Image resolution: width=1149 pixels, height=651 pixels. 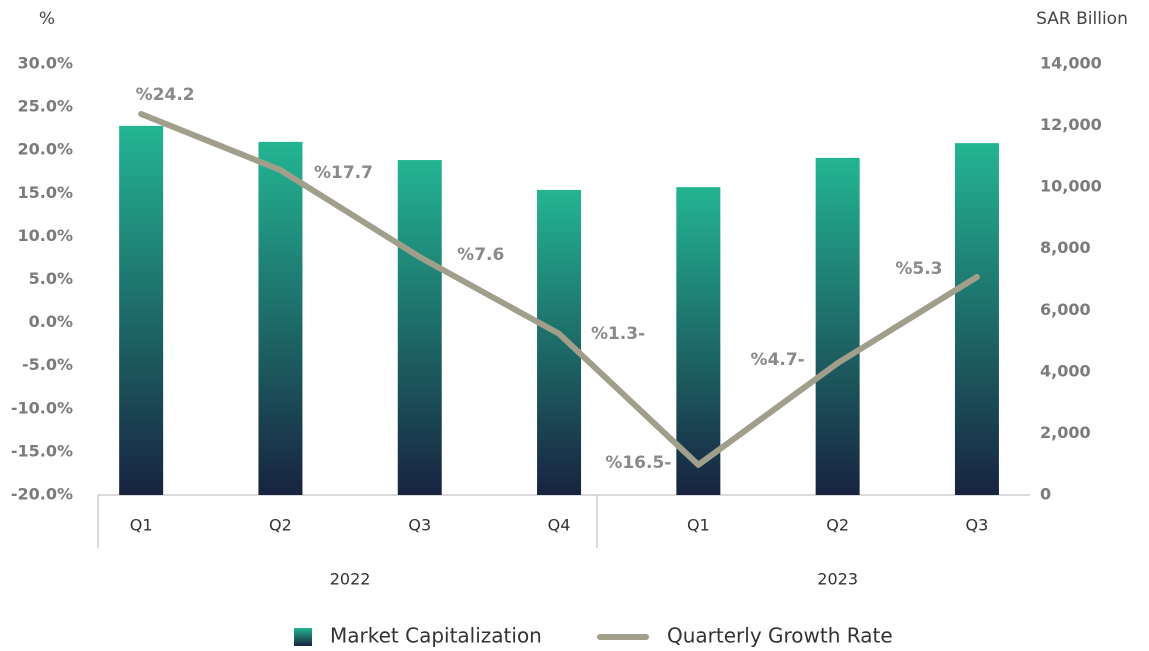 I want to click on y-tick-label: -10.0%, so click(x=42, y=407).